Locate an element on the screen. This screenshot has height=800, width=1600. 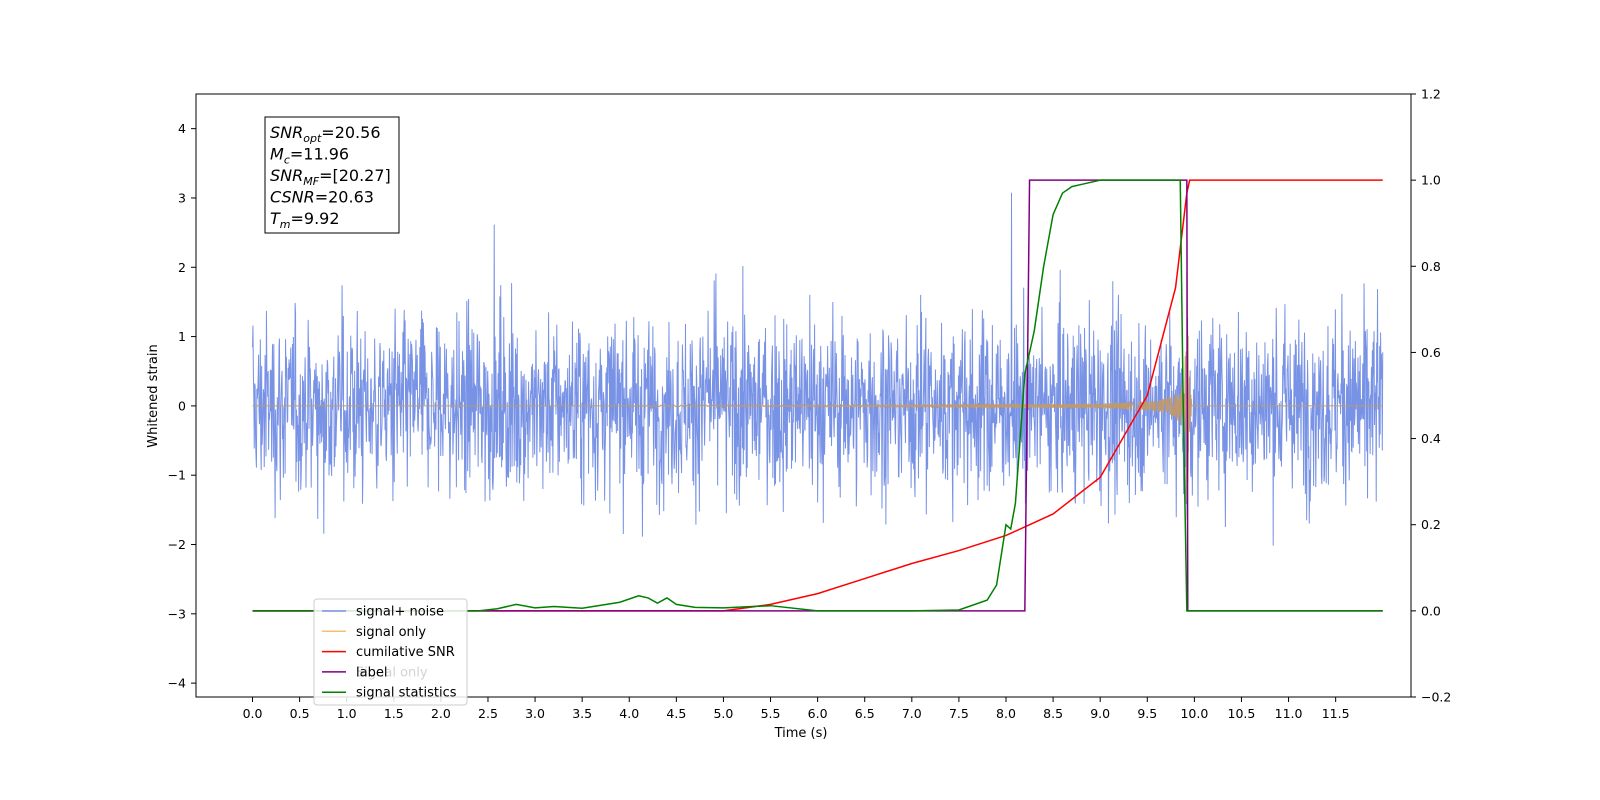
annotation-value: =[20.27] is located at coordinates (355, 175).